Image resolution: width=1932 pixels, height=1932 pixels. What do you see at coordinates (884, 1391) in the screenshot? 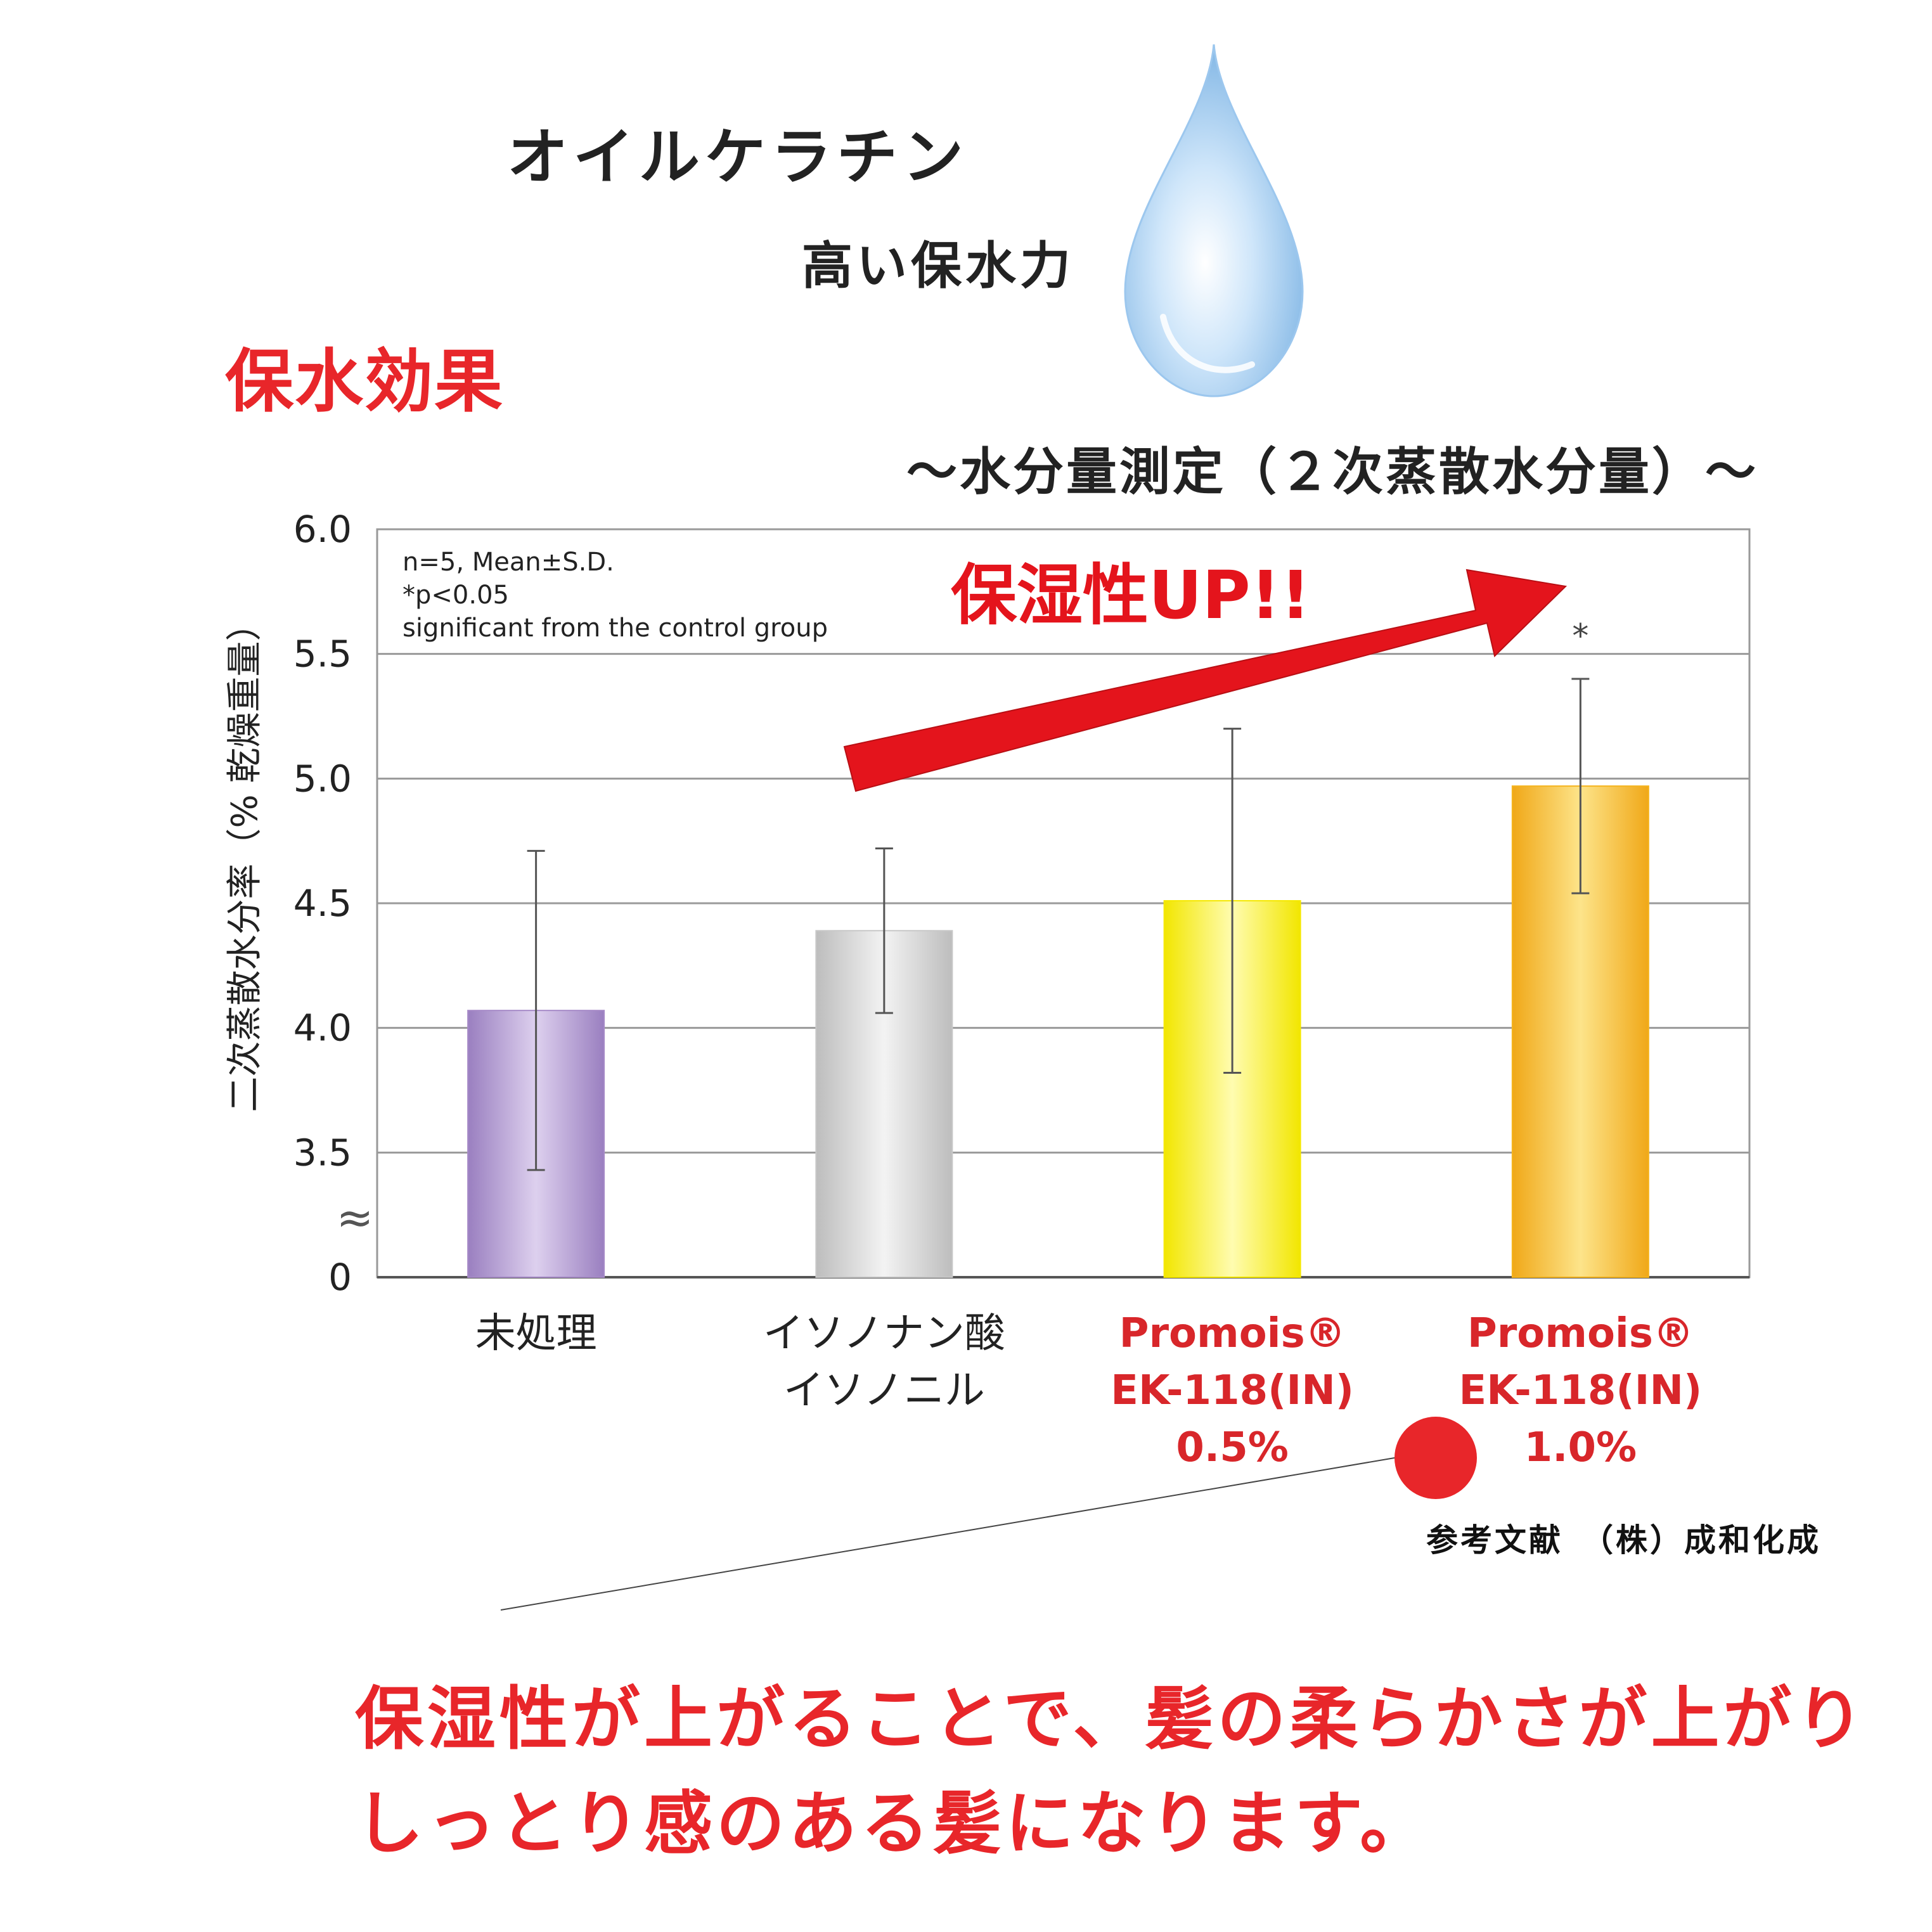
I see `x-category-label: イソノニル` at bounding box center [884, 1391].